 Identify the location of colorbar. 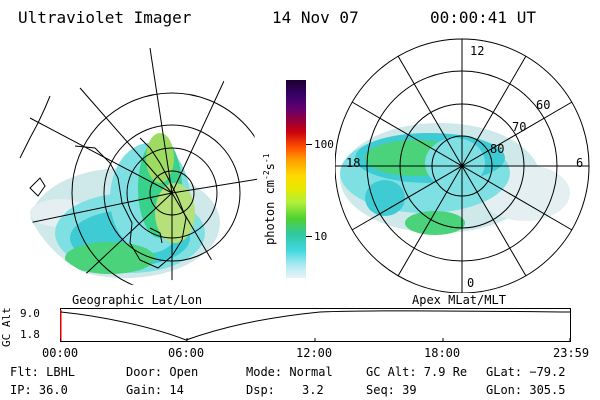
(296, 179).